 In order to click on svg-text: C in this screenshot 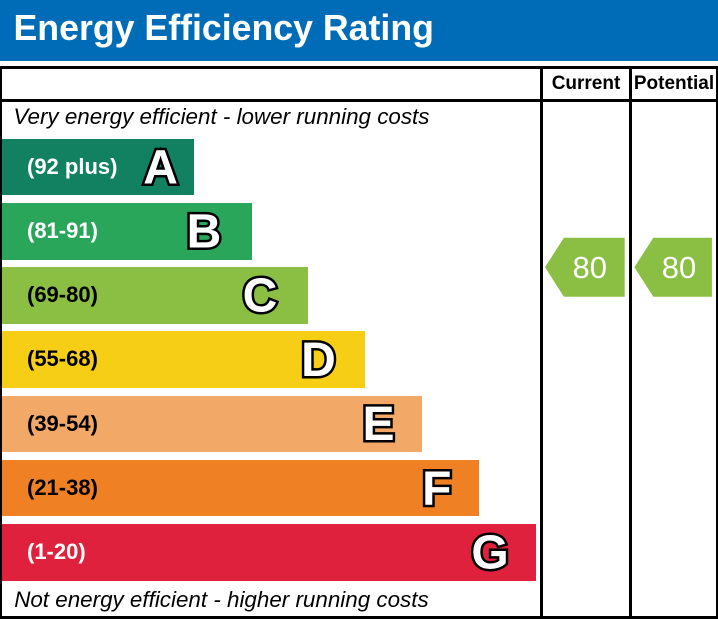, I will do `click(260, 296)`.